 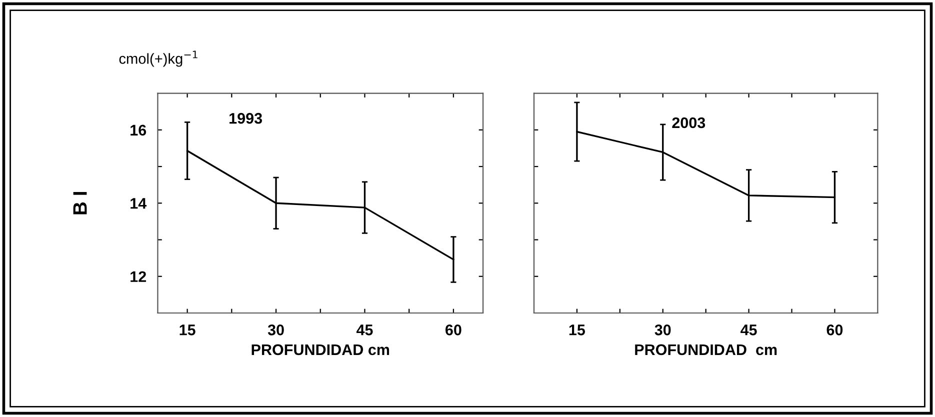 I want to click on text: 1993, so click(x=246, y=118).